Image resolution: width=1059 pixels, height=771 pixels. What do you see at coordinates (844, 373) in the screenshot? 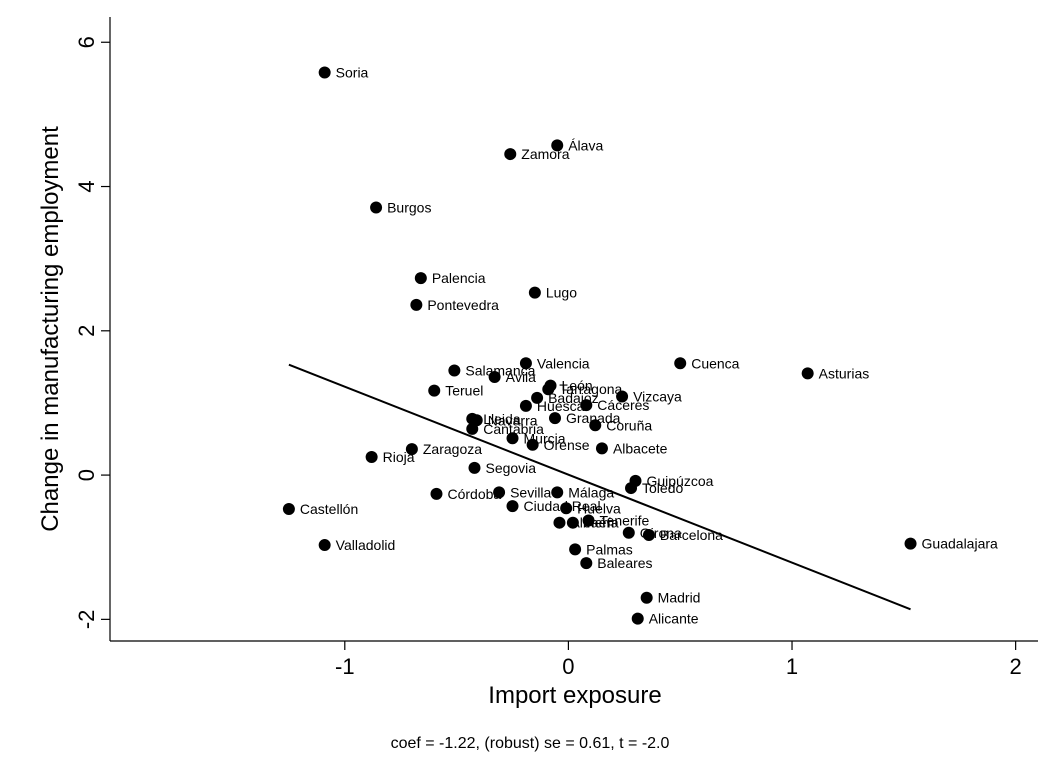
I see `point-label: Asturias` at bounding box center [844, 373].